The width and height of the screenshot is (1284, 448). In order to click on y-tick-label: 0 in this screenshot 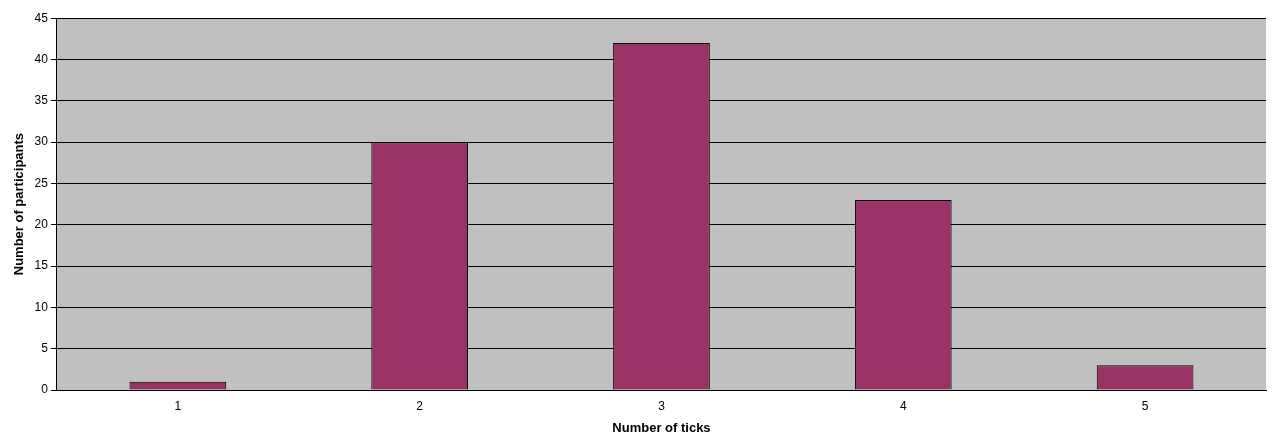, I will do `click(45, 389)`.